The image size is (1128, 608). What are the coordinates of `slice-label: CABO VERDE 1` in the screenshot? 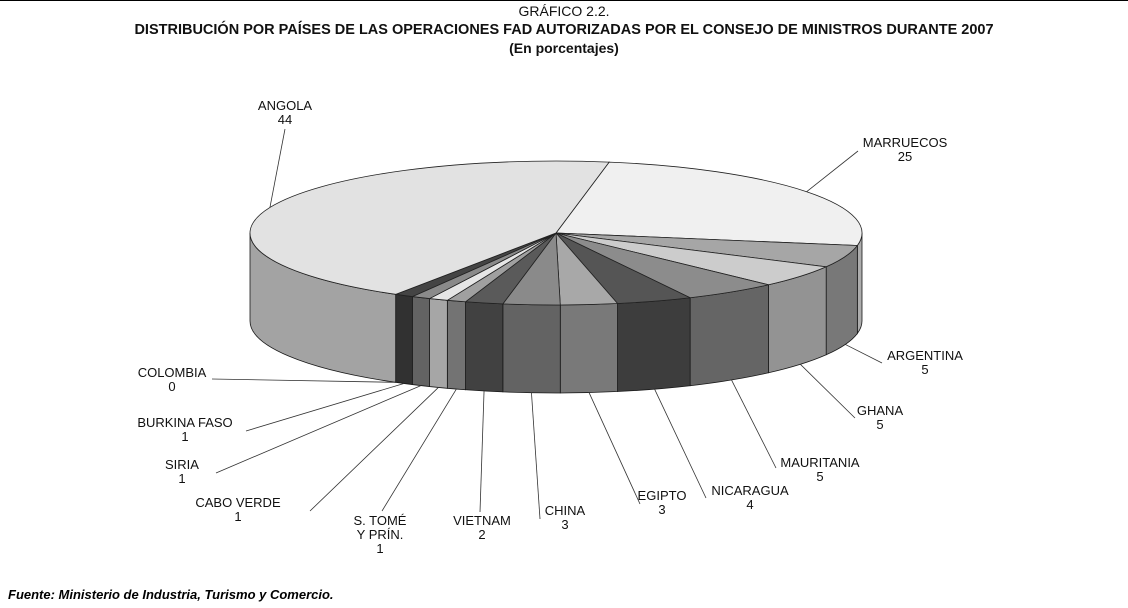 It's located at (237, 510).